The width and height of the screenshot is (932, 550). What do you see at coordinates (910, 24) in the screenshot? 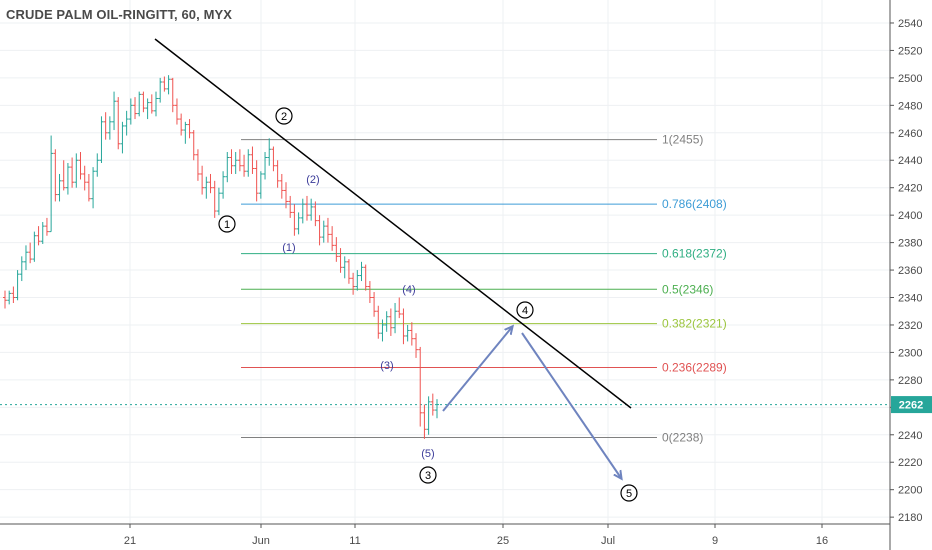
I see `y-tick-label: 2540` at bounding box center [910, 24].